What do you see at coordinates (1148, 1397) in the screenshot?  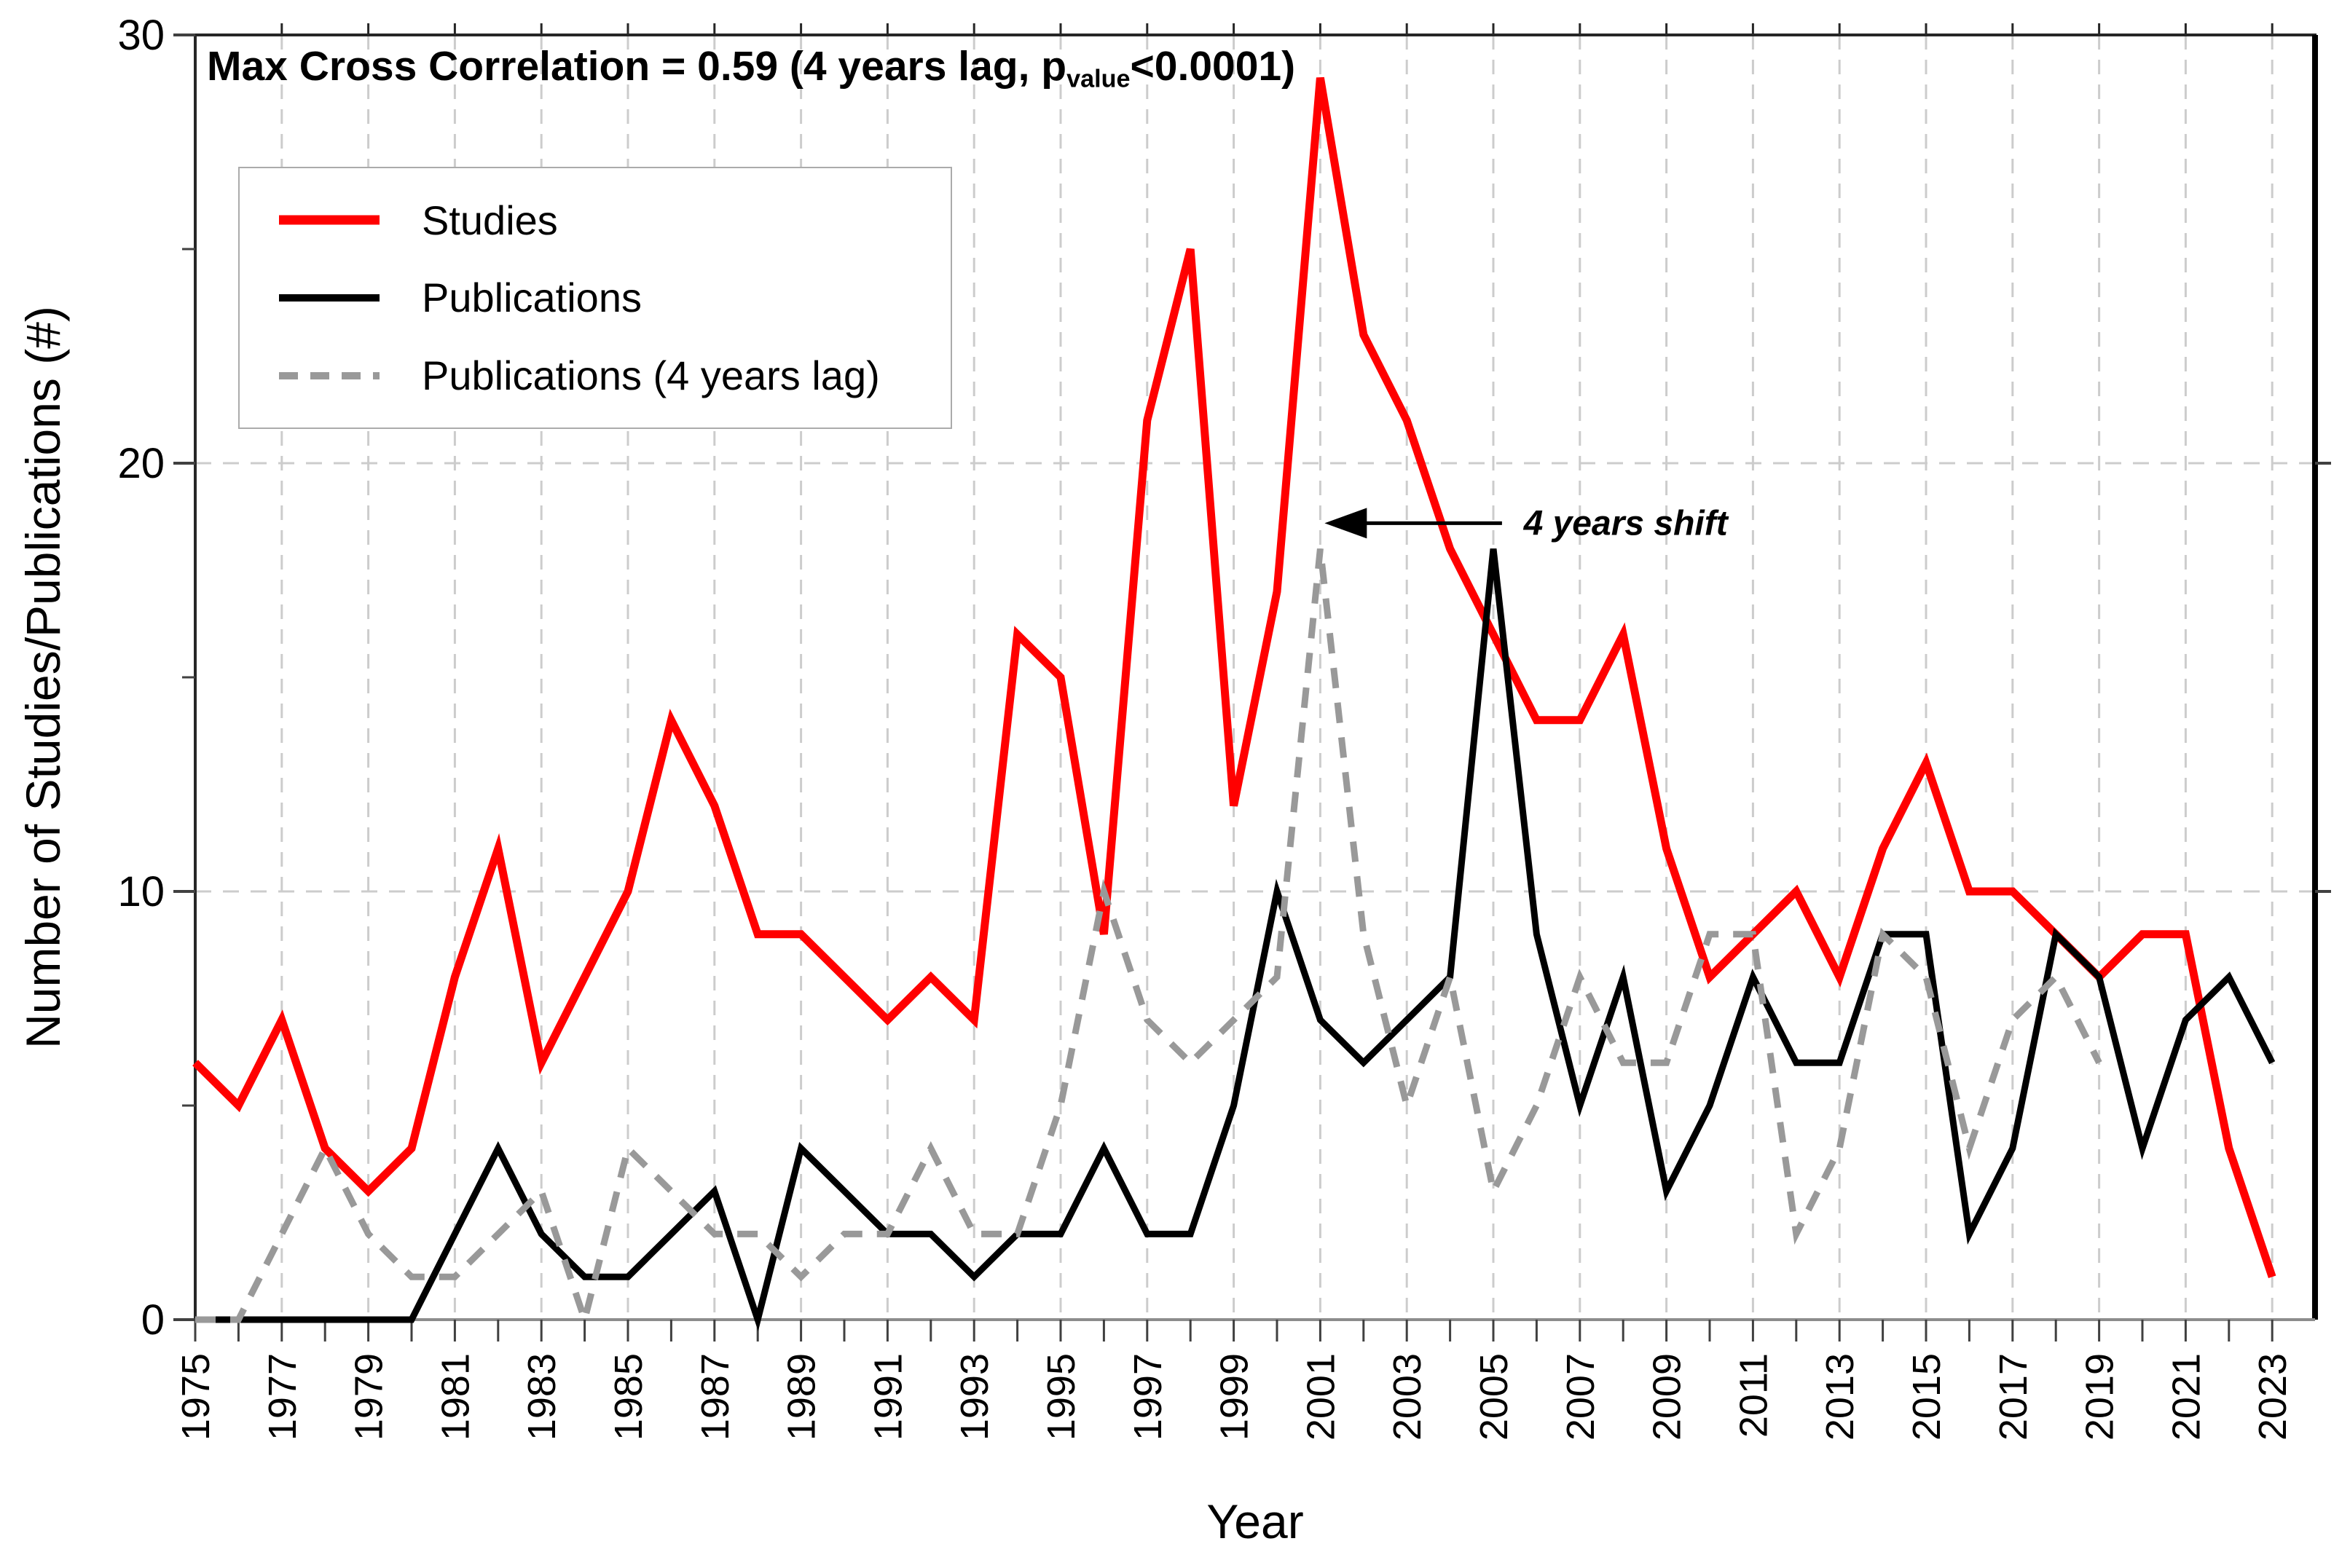 I see `x-tick-label-1997: 1997` at bounding box center [1148, 1397].